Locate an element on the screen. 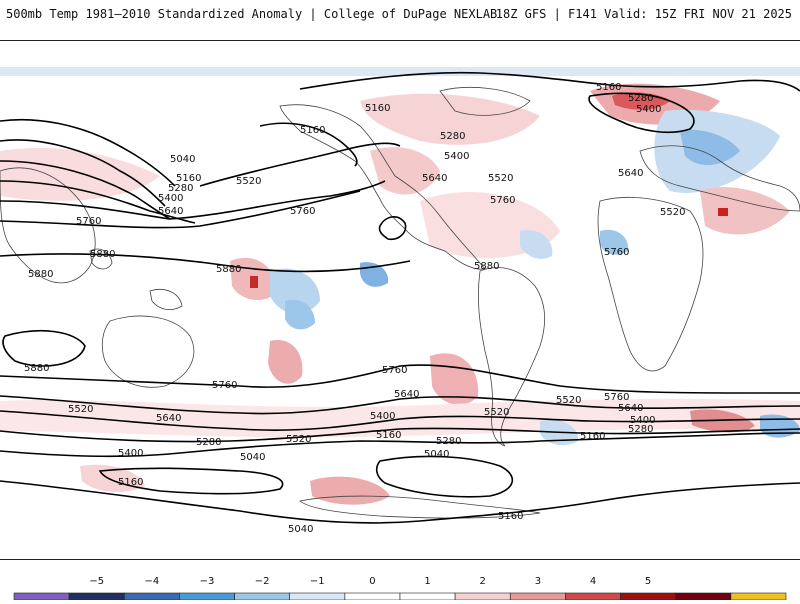  australia-outline is located at coordinates (148, 351).